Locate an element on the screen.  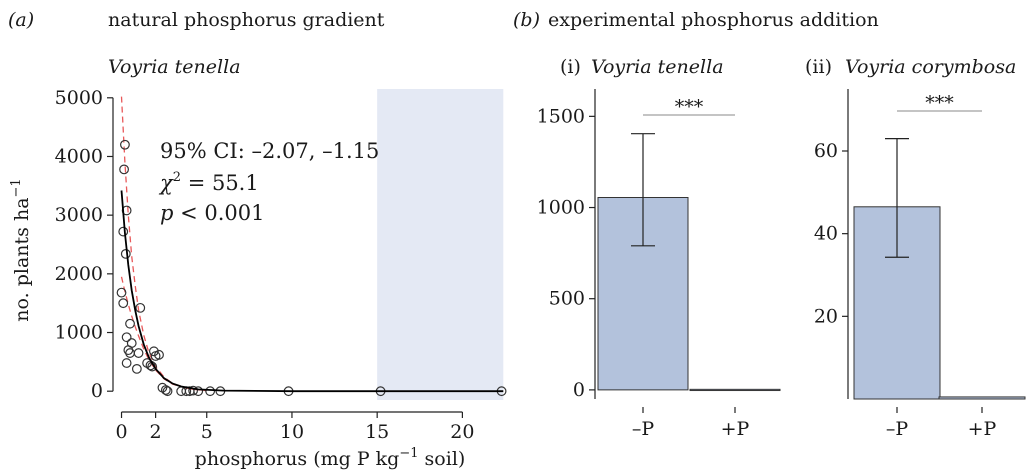
chart-a-subtitle: Voyria tenella is located at coordinates (174, 67).